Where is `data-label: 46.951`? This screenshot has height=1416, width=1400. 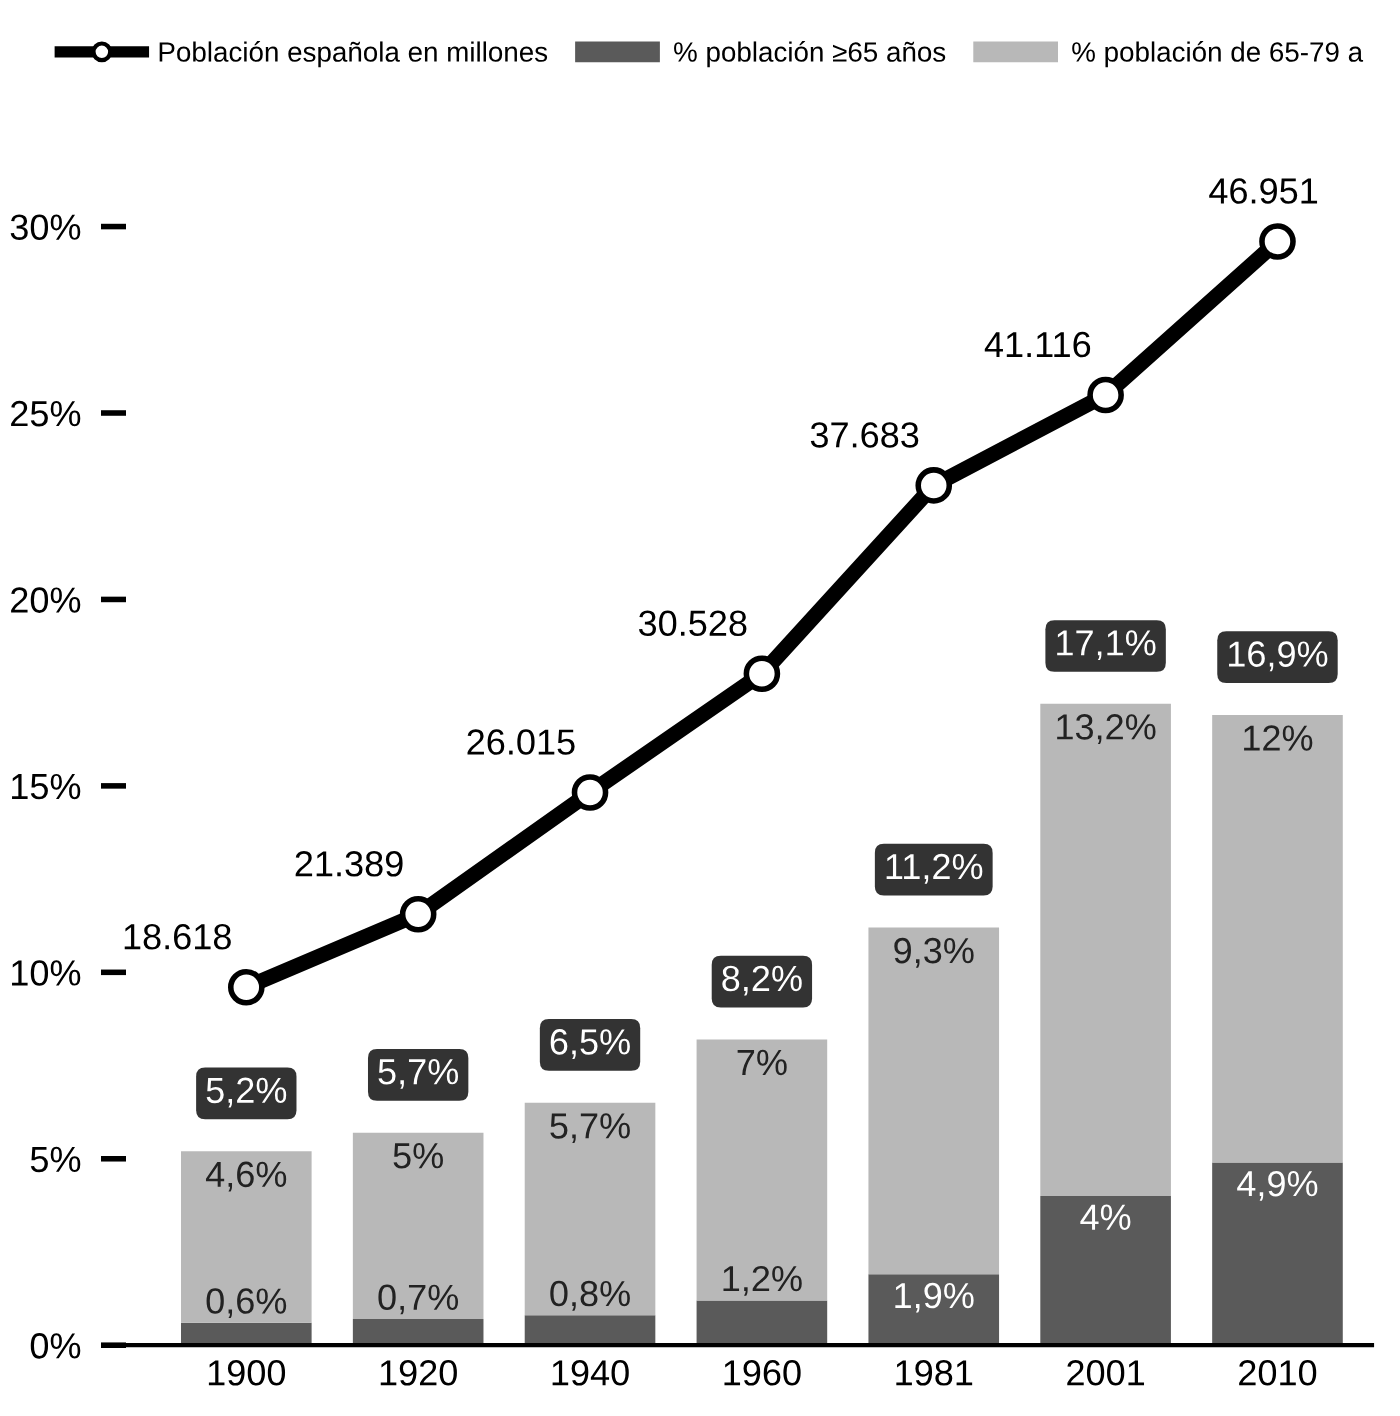
data-label: 46.951 is located at coordinates (1263, 191).